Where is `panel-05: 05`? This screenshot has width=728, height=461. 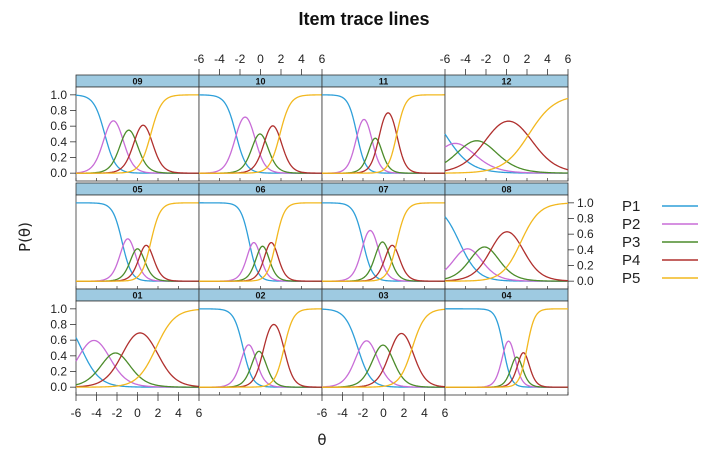
panel-05: 05 is located at coordinates (137, 236).